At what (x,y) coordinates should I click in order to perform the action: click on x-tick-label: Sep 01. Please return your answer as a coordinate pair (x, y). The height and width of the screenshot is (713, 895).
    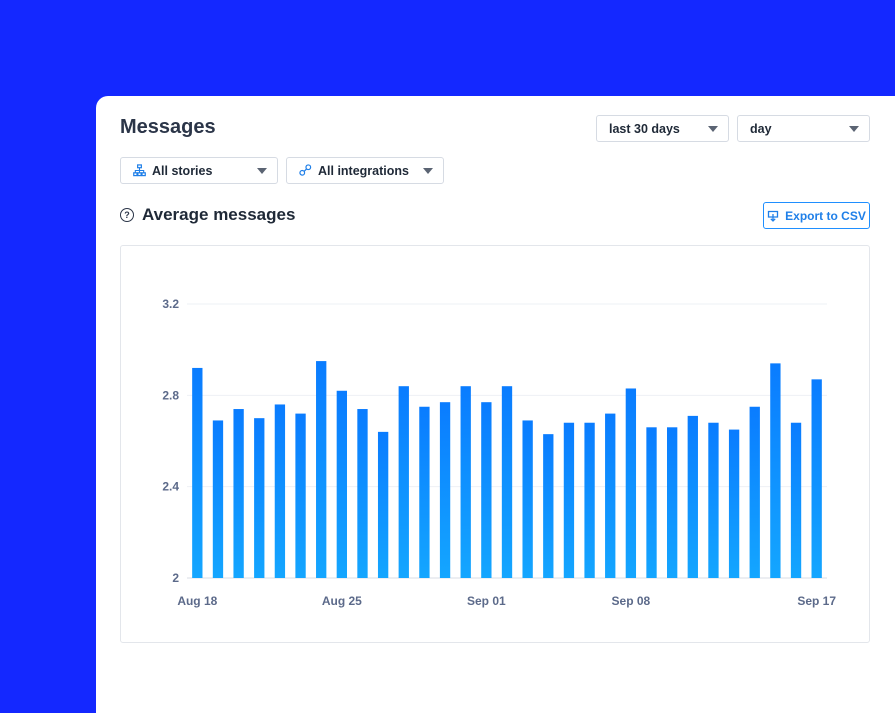
    Looking at the image, I should click on (486, 601).